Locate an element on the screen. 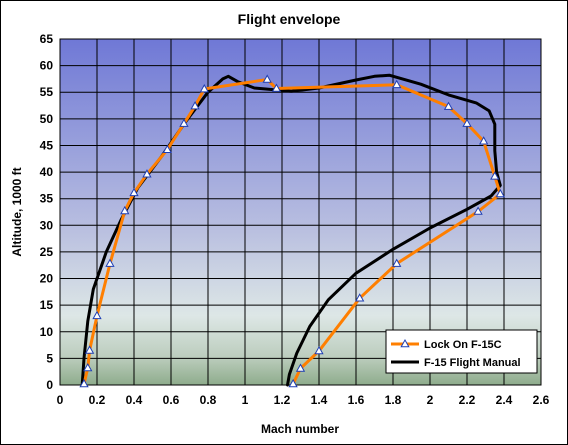 This screenshot has width=568, height=445. legend-label-lock-on-f15c: Lock On F-15C is located at coordinates (463, 345).